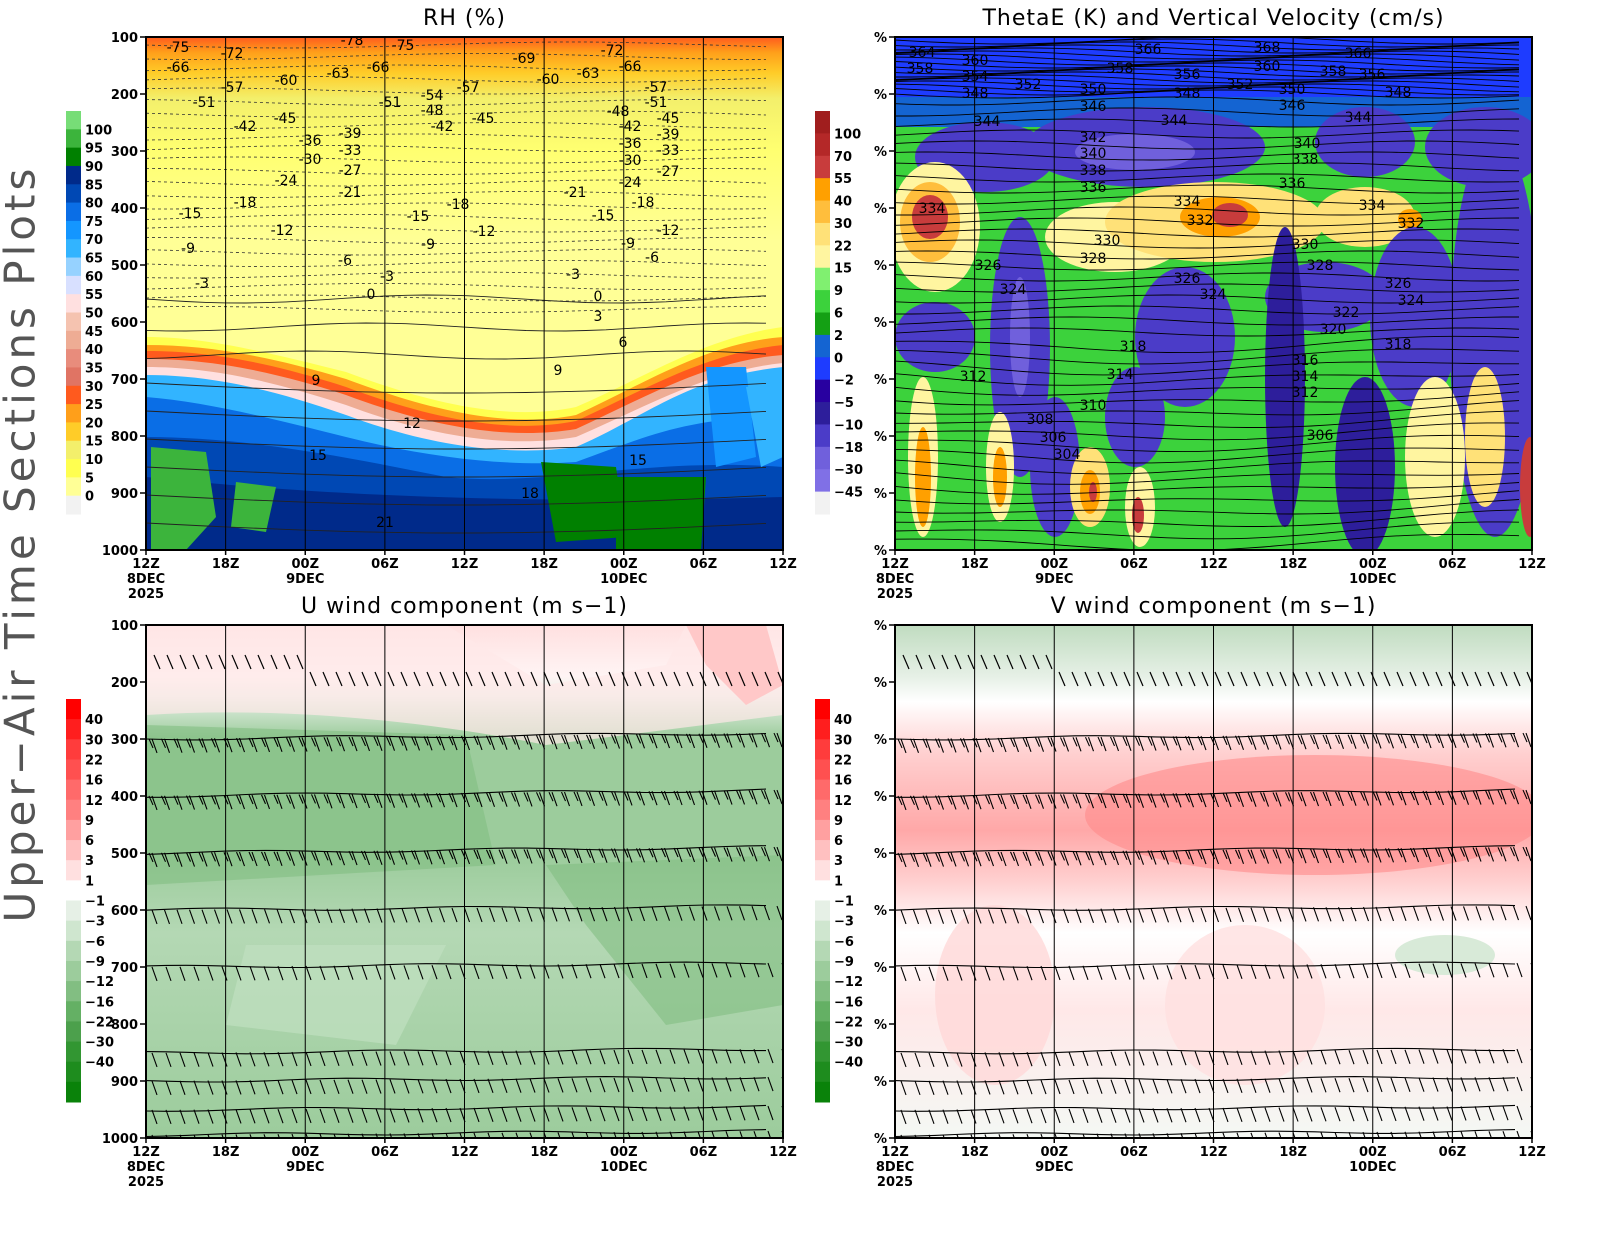 The image size is (1600, 1236). I want to click on contour-label: 9, so click(316, 381).